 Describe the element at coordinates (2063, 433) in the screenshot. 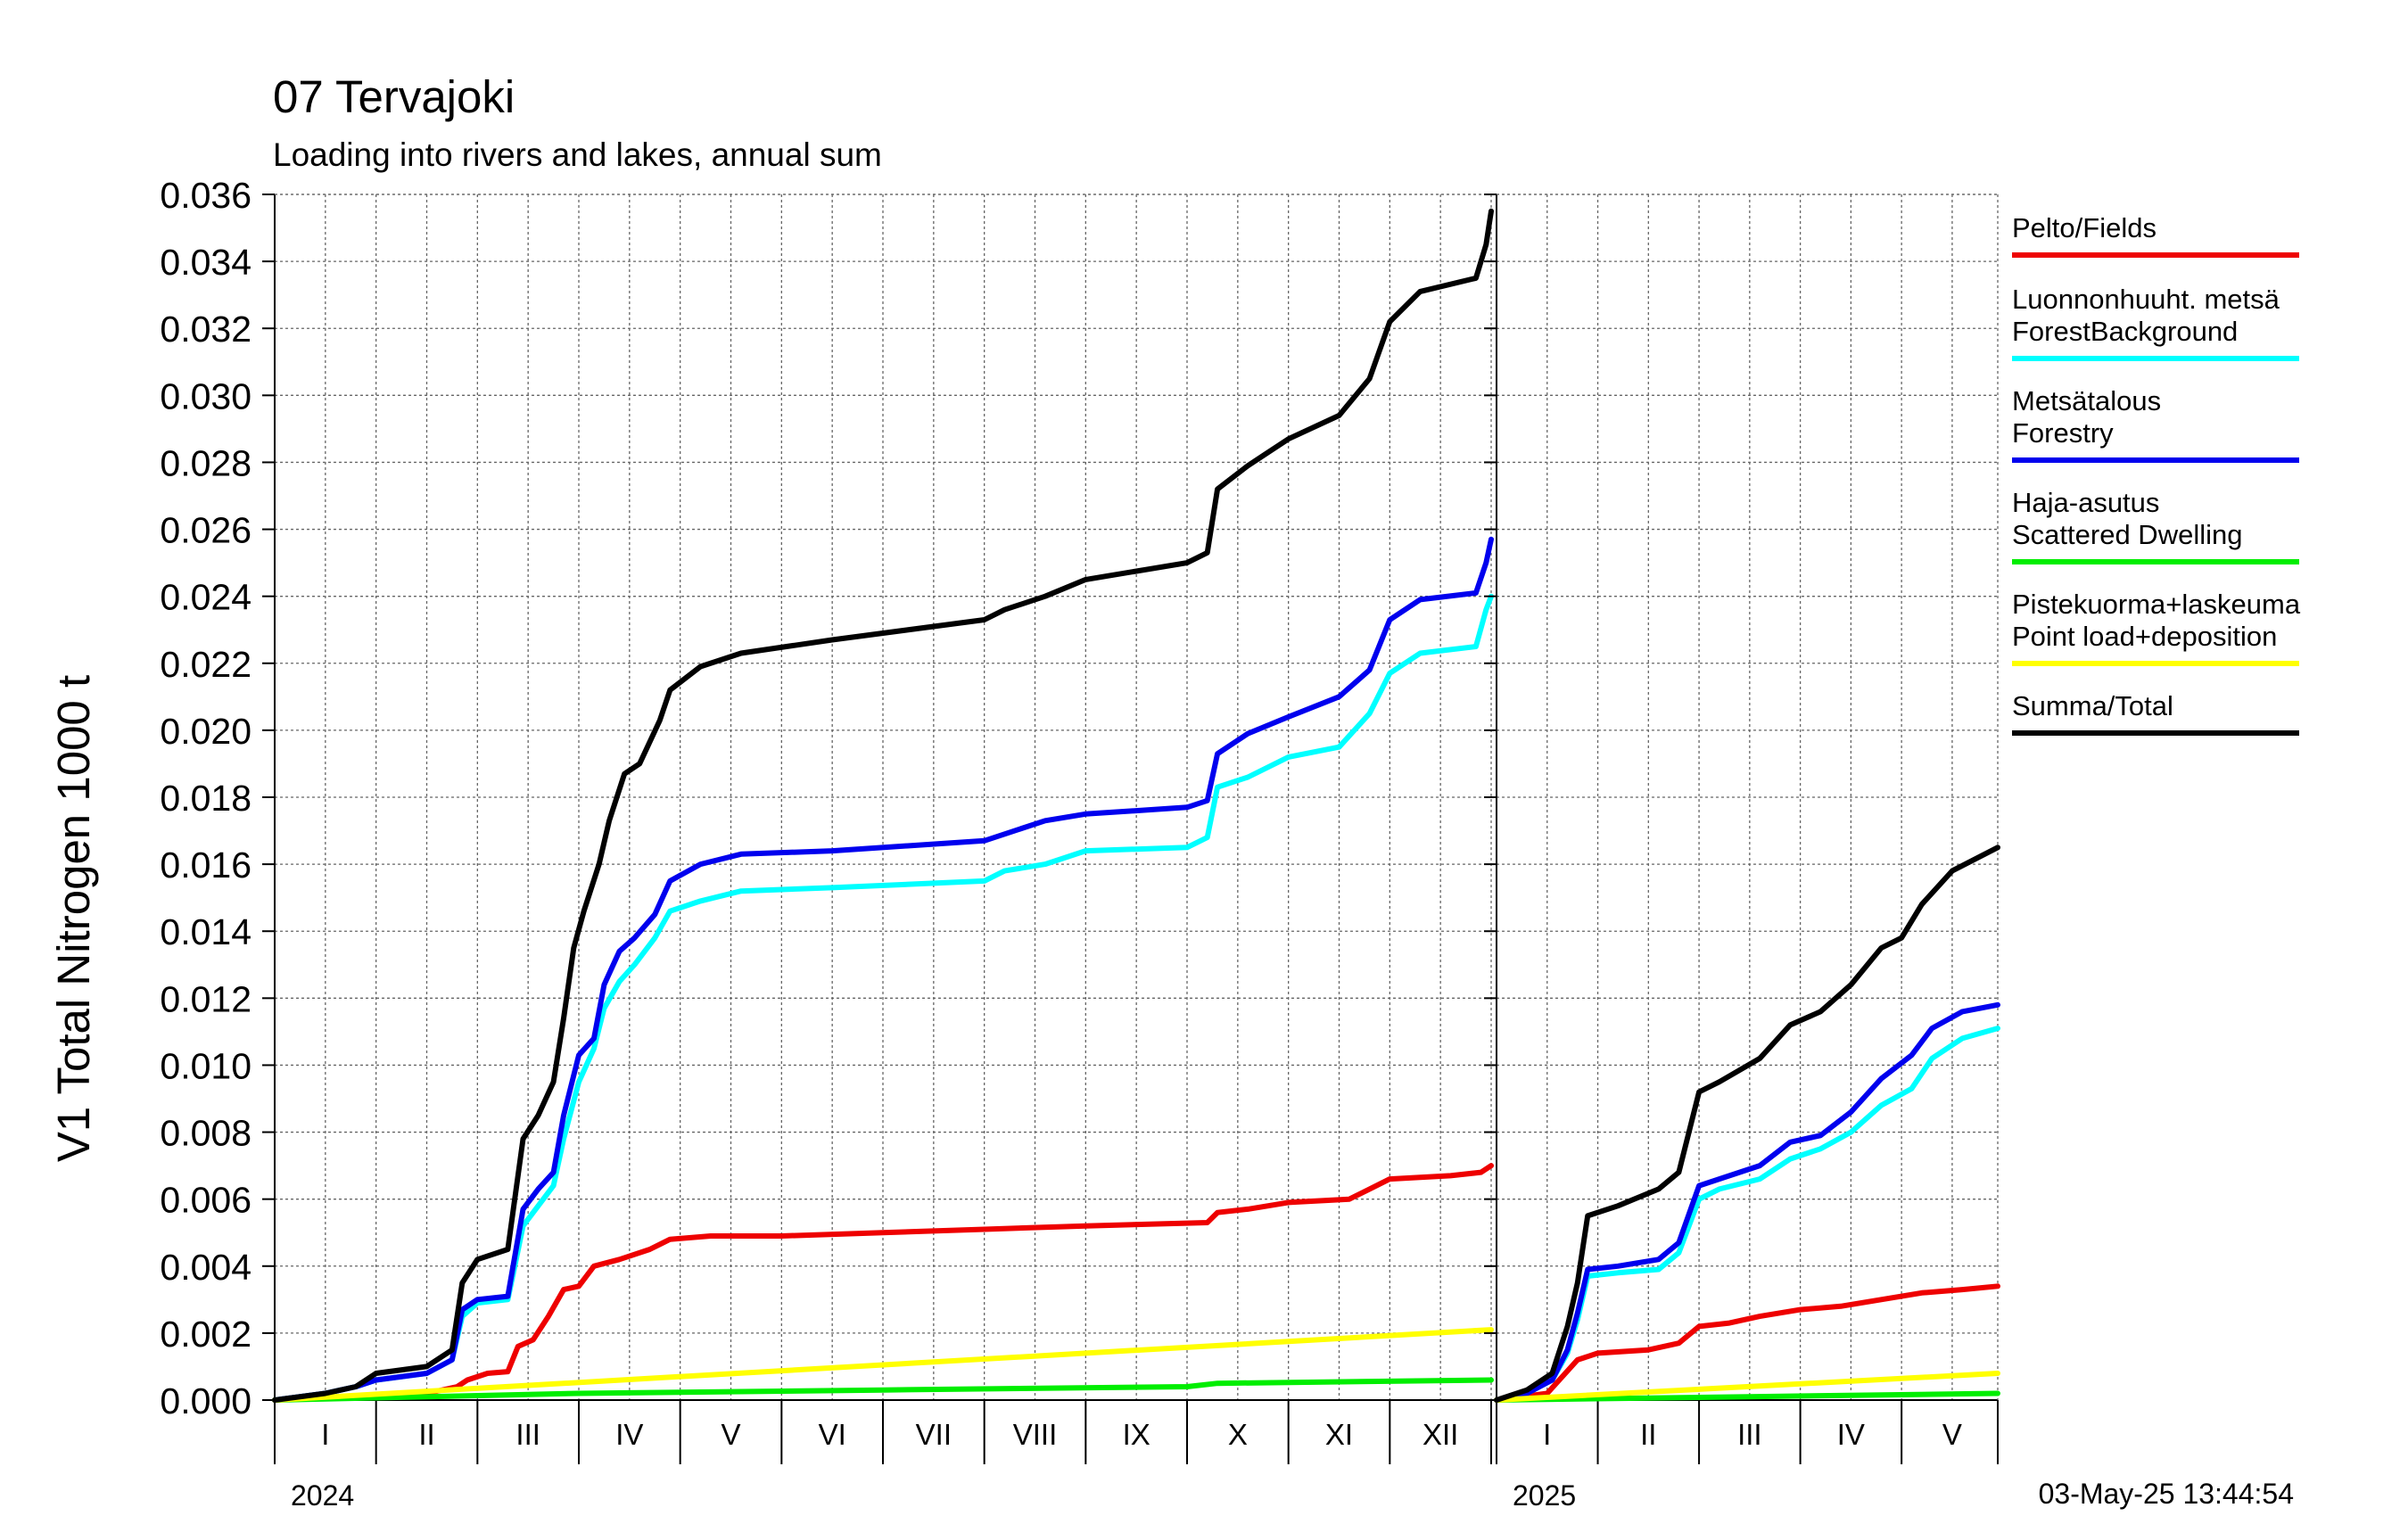

I see `legend-label-line: Forestry` at that location.